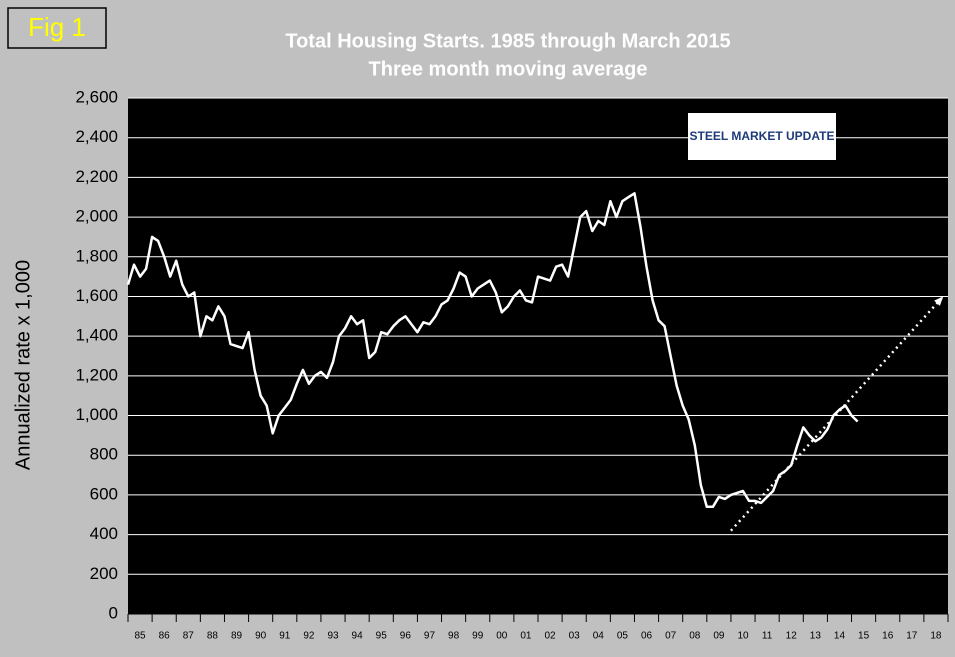 This screenshot has height=657, width=955. What do you see at coordinates (743, 636) in the screenshot?
I see `x-tick-label: 10` at bounding box center [743, 636].